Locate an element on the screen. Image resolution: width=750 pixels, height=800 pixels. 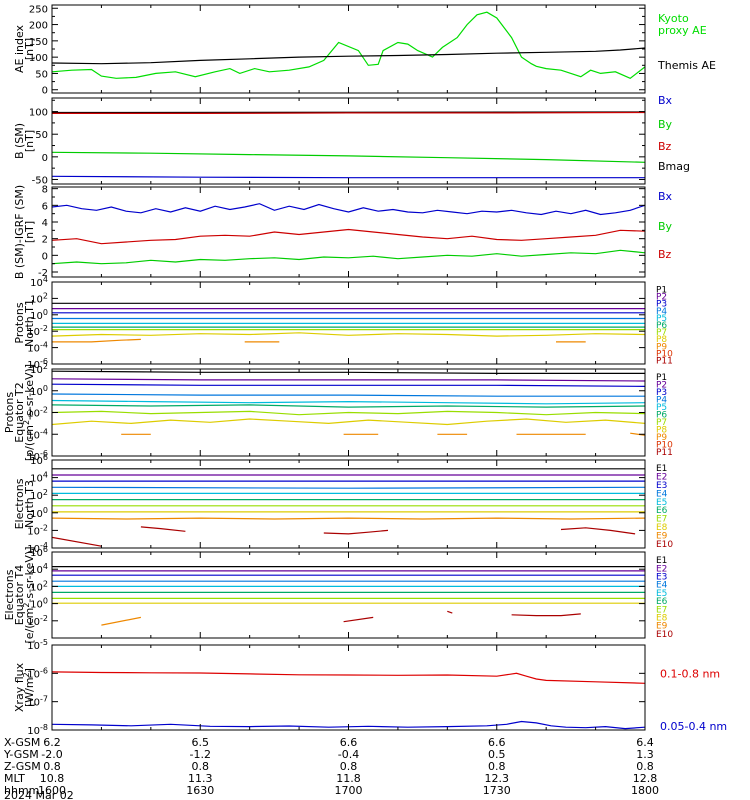
legend-entry: E7 is located at coordinates (661, 520).